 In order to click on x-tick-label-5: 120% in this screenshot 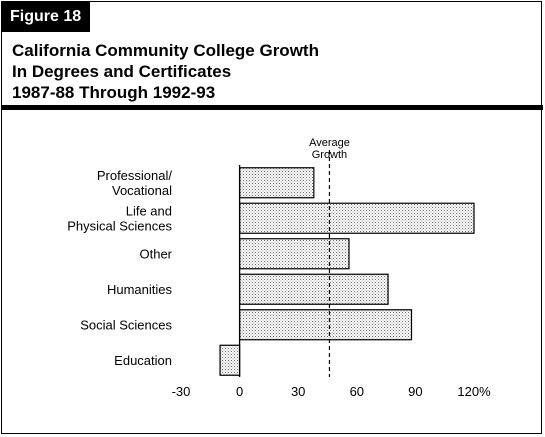, I will do `click(474, 391)`.